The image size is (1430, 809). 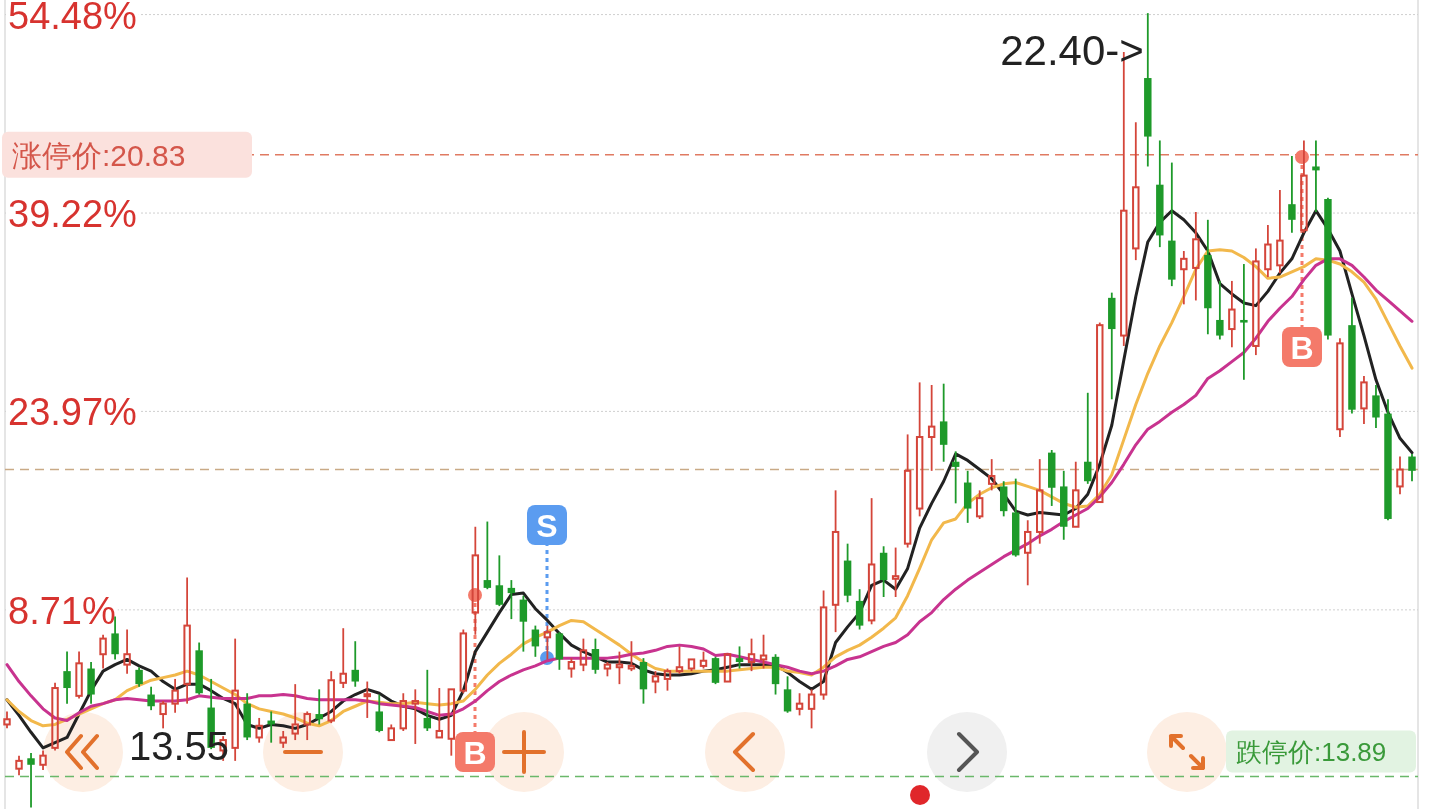 I want to click on y-tick-label: 8.71%, so click(x=62, y=610).